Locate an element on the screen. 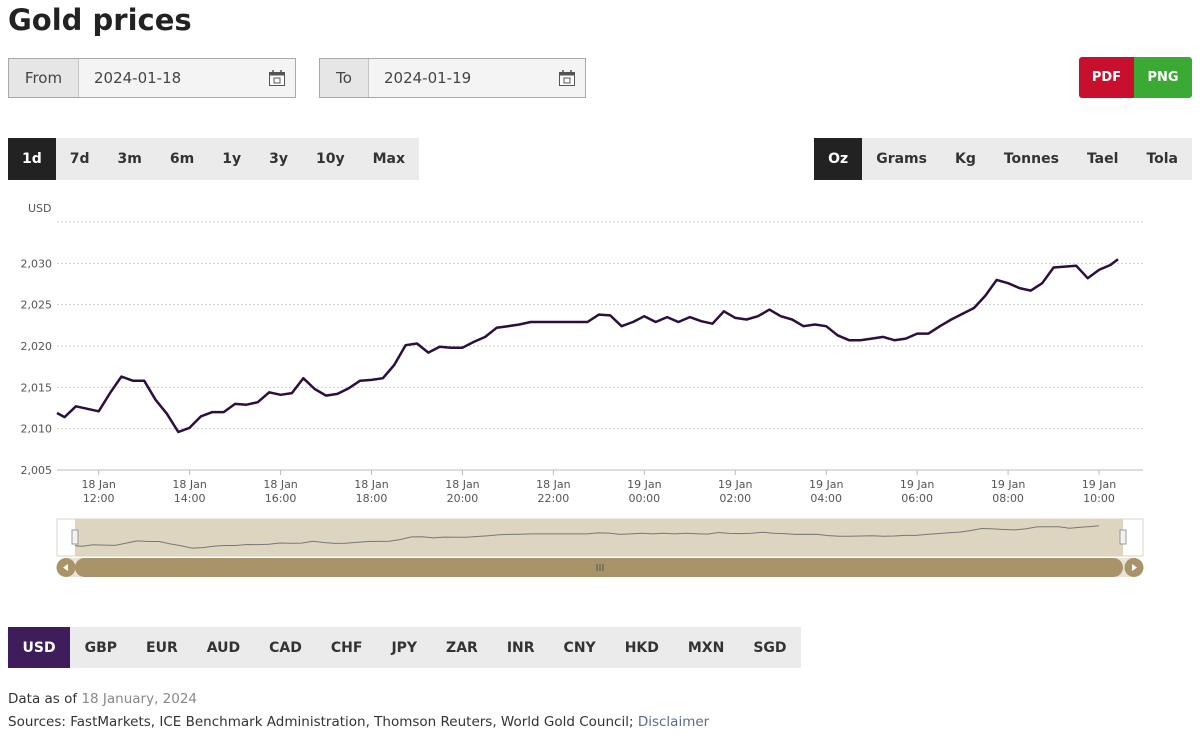 The image size is (1200, 734). unit-selector: Oz Grams Kg Tonnes Tael Tola is located at coordinates (1003, 159).